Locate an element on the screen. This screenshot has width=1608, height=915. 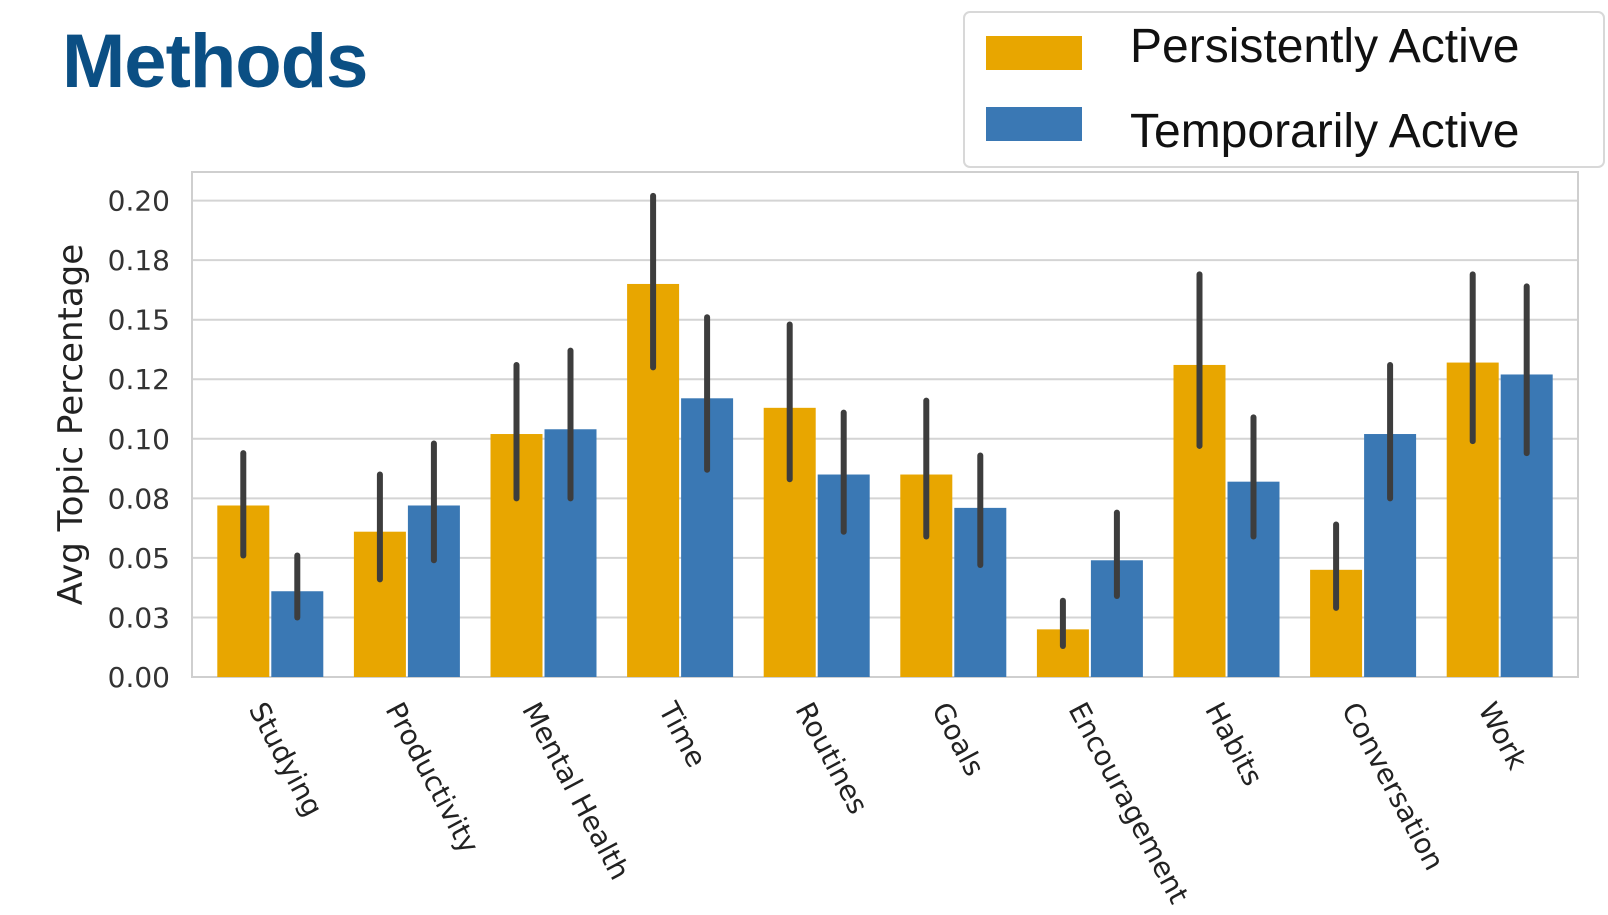
x-tick-label: Encouragement is located at coordinates (1129, 803).